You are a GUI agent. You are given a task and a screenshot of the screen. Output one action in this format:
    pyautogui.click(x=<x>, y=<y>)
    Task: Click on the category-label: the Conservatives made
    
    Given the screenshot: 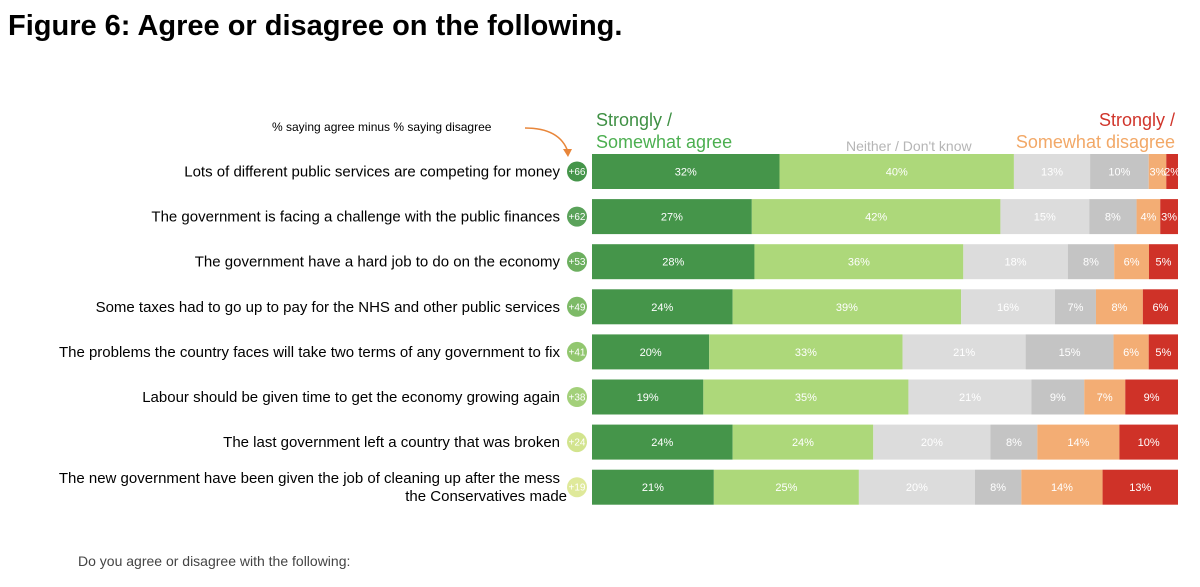 What is the action you would take?
    pyautogui.click(x=486, y=496)
    